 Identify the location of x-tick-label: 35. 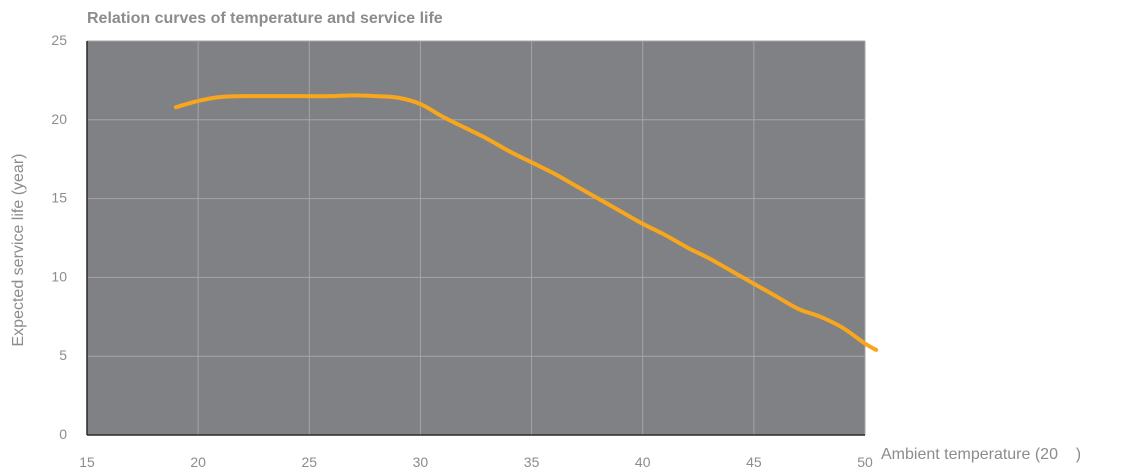
(532, 462).